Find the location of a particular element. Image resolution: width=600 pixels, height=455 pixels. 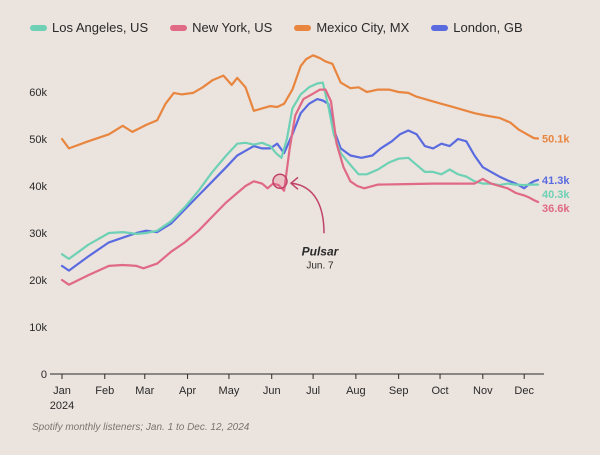

x-tick-label: May is located at coordinates (229, 391).